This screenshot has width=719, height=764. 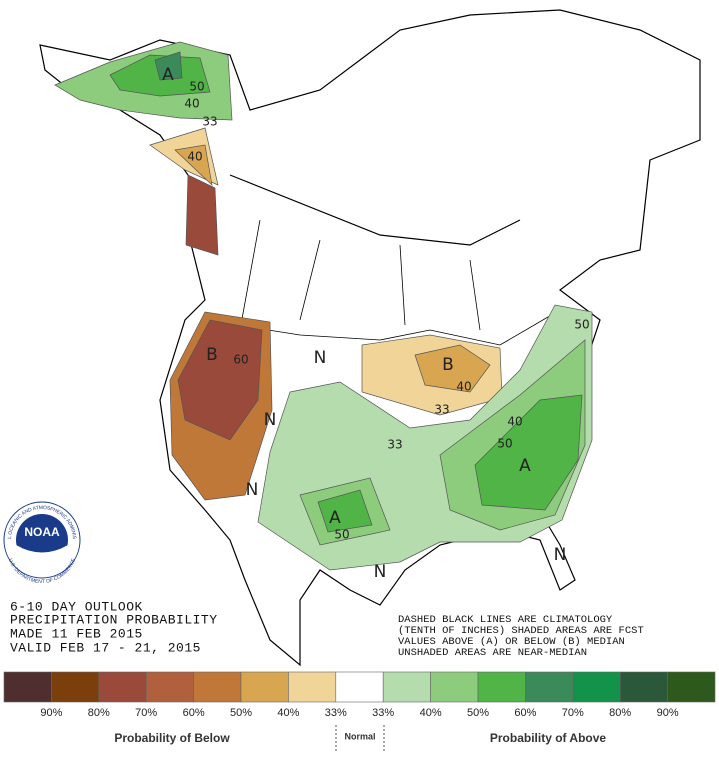 I want to click on legend-above-caption: Probability of Above, so click(x=548, y=738).